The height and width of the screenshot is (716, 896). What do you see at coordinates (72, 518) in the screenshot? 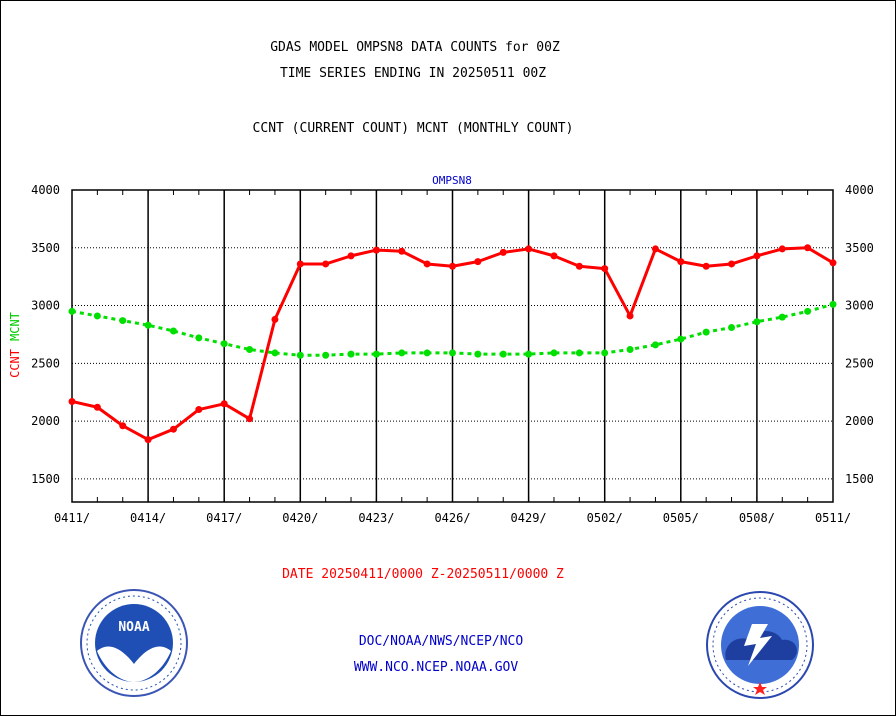
I see `x-tick-label: 0411/` at bounding box center [72, 518].